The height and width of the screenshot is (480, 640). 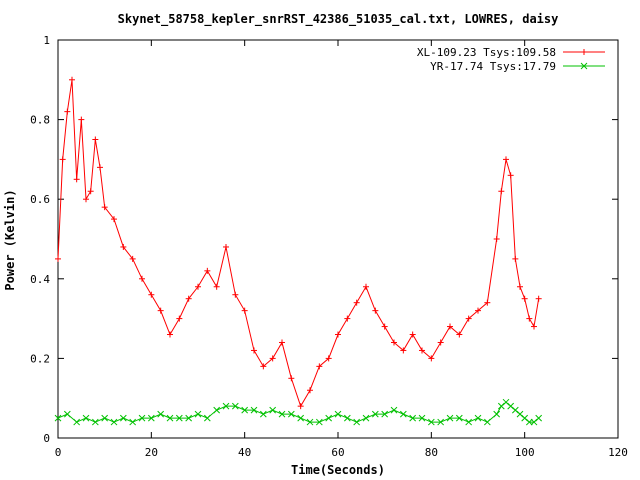 What do you see at coordinates (40, 120) in the screenshot?
I see `y-tick-label: 0.8` at bounding box center [40, 120].